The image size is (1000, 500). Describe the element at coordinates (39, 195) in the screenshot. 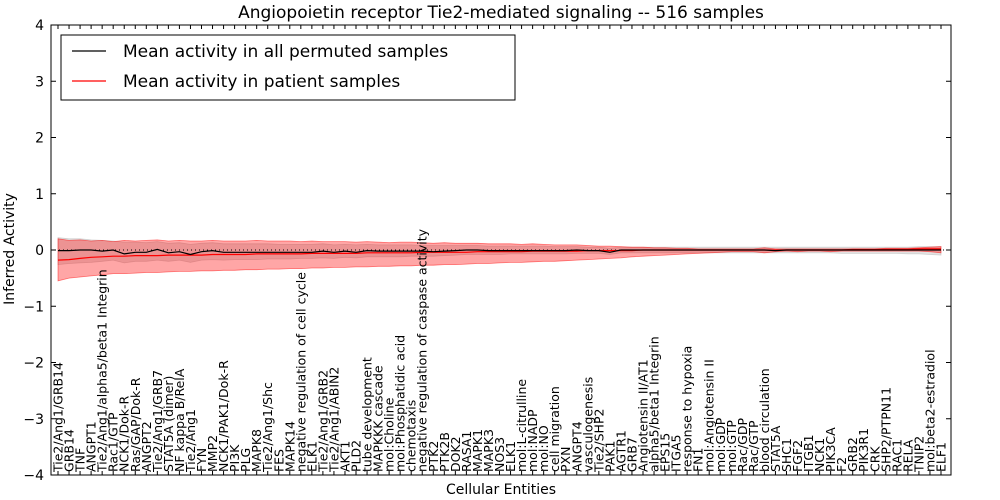

I see `y-tick-label: 1` at that location.